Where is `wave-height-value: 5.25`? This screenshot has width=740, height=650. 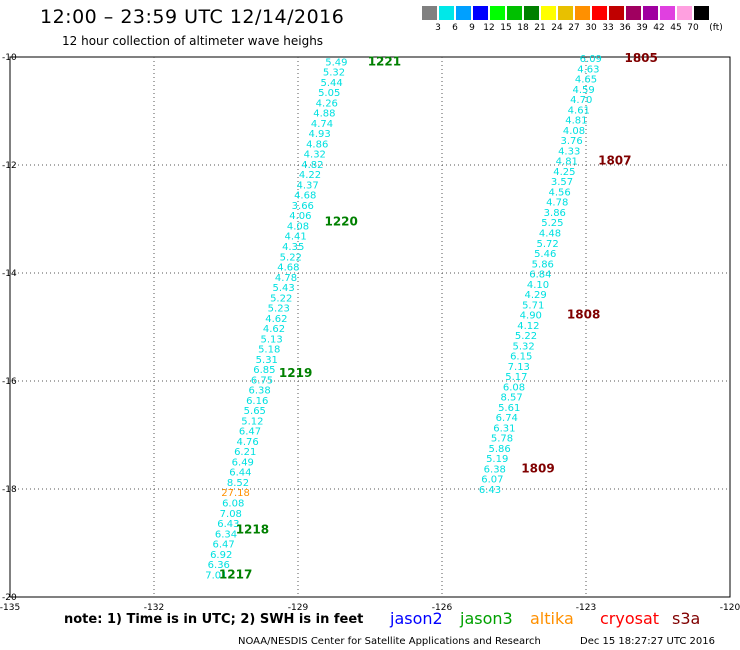 wave-height-value: 5.25 is located at coordinates (552, 223).